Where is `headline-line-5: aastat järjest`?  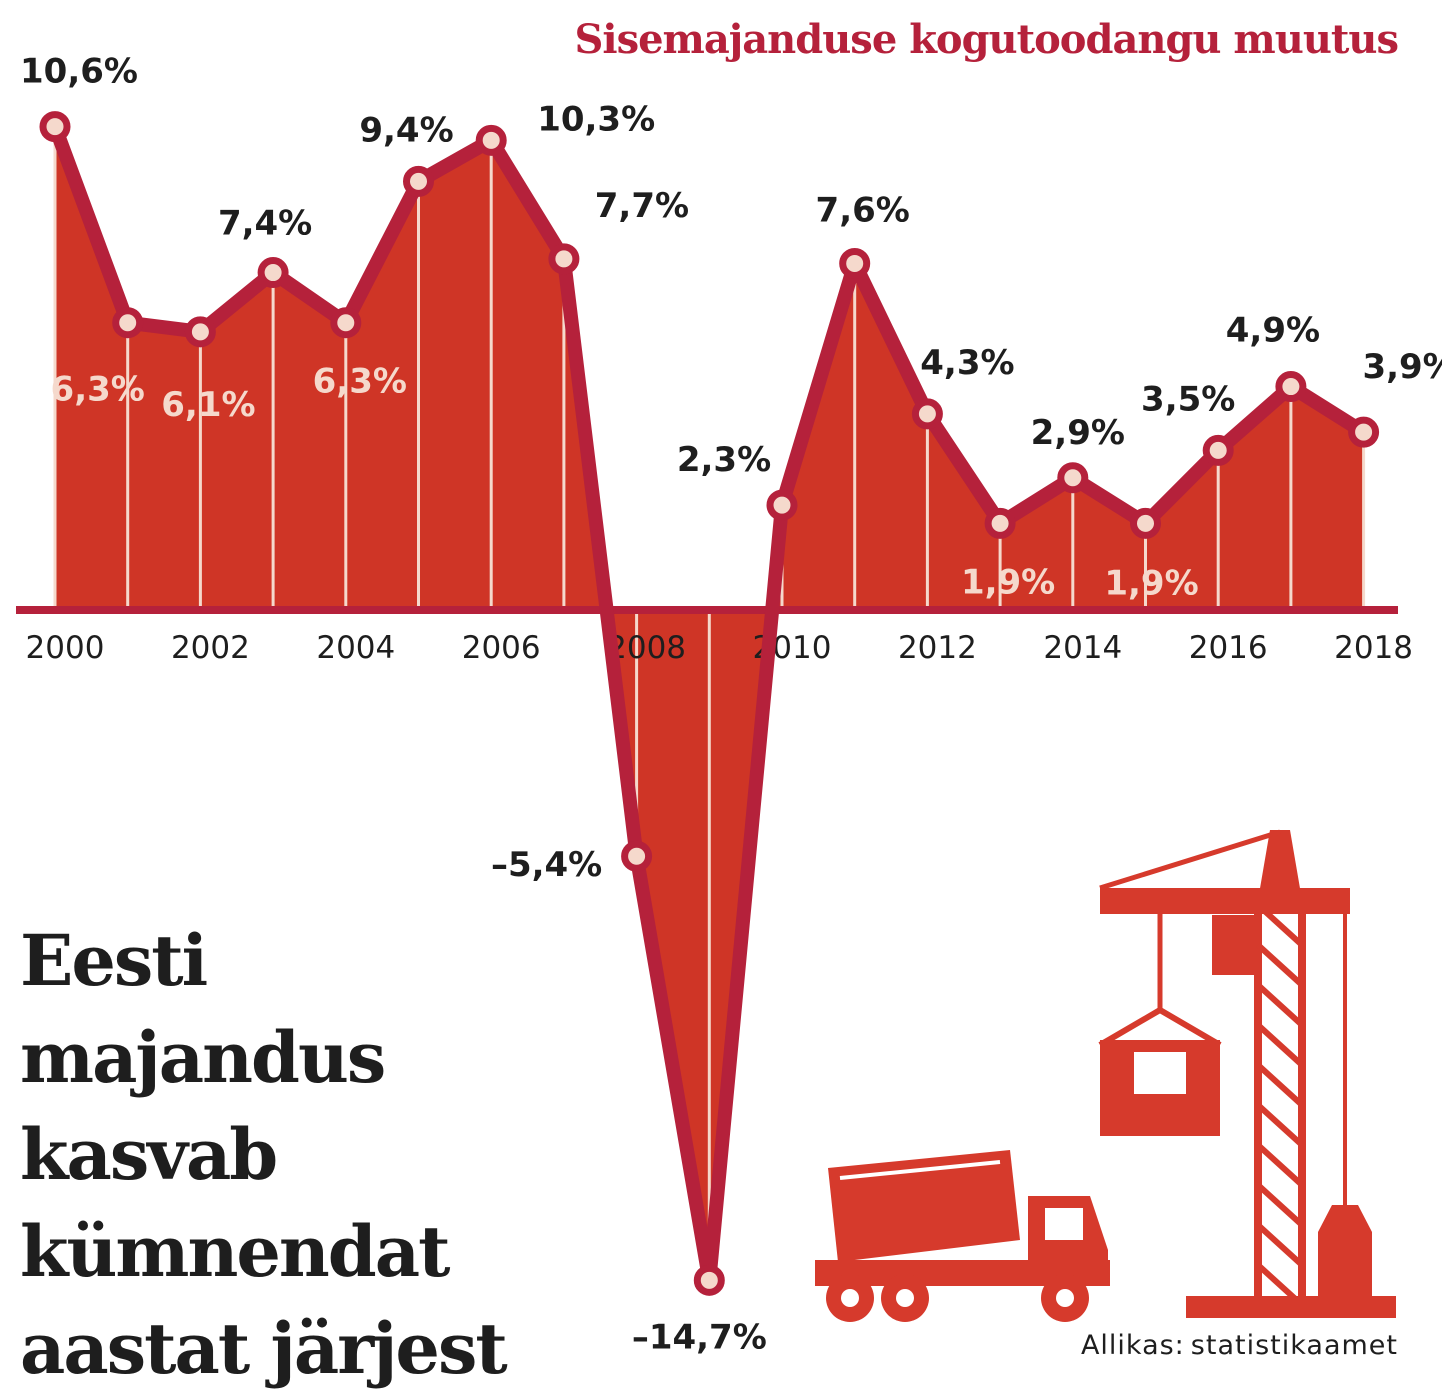 headline-line-5: aastat järjest is located at coordinates (264, 1348).